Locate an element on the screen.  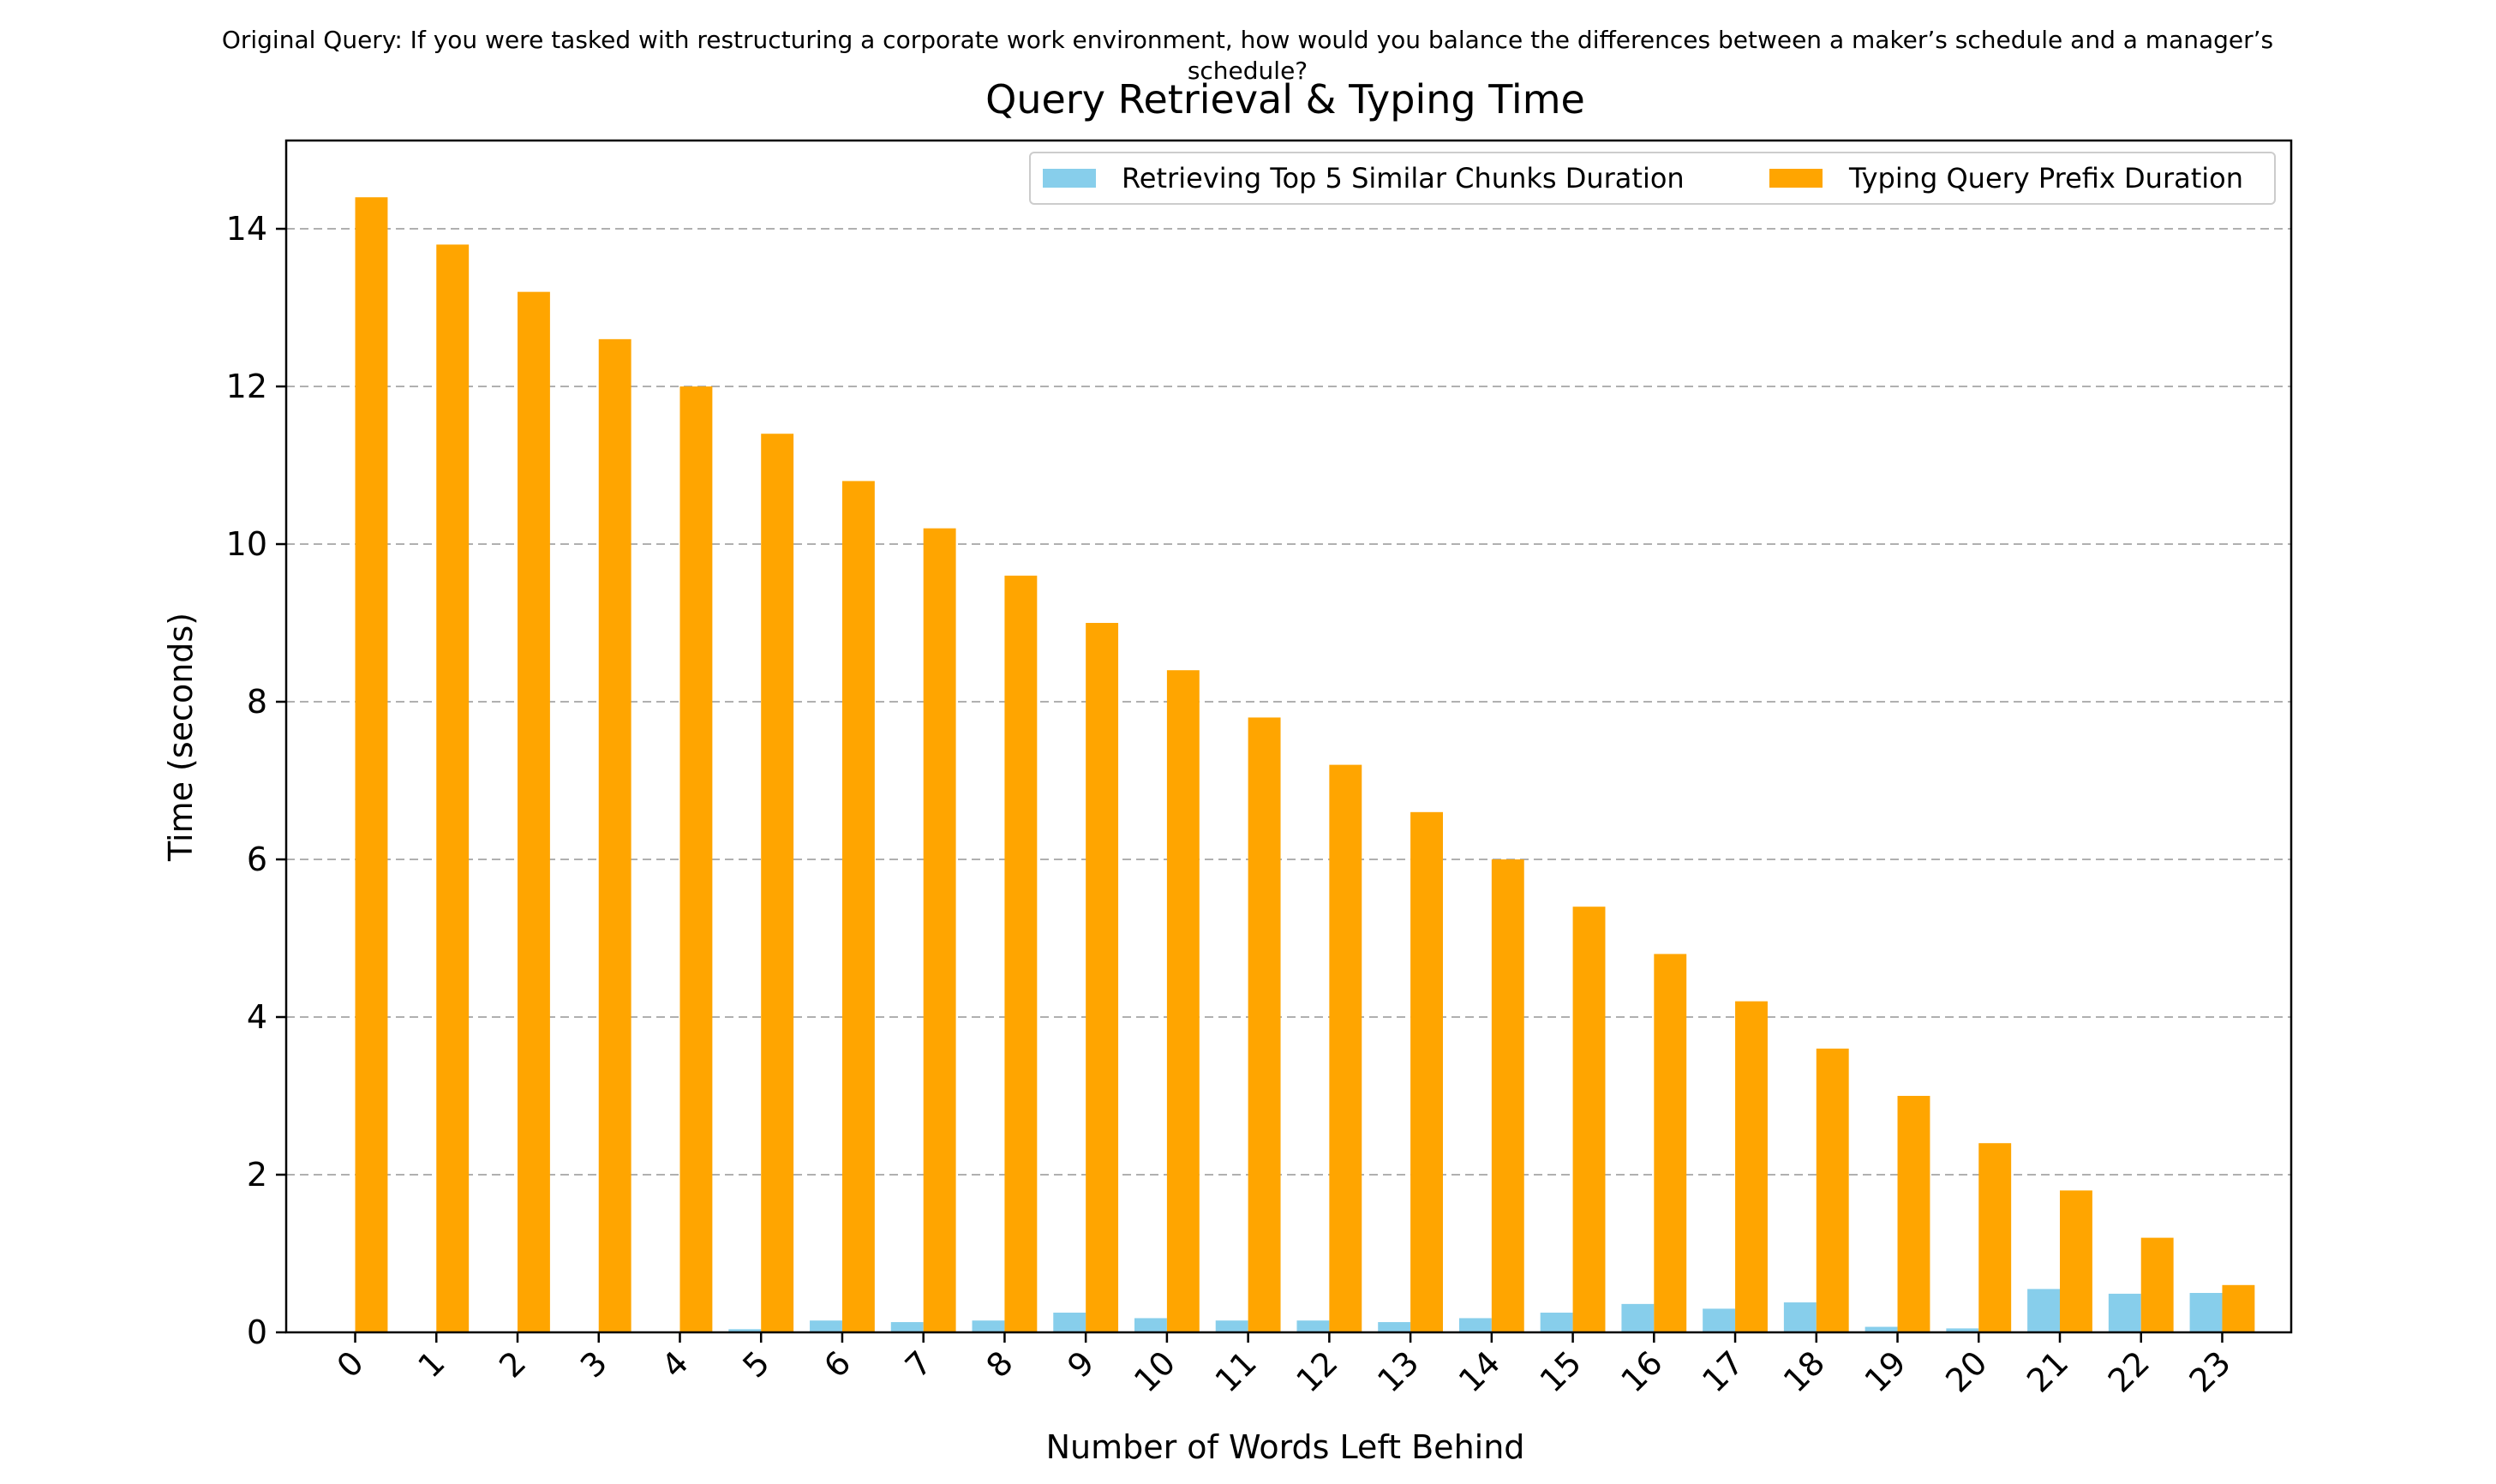
x-axis-label: Number of Words Left Behind is located at coordinates (1285, 1447).